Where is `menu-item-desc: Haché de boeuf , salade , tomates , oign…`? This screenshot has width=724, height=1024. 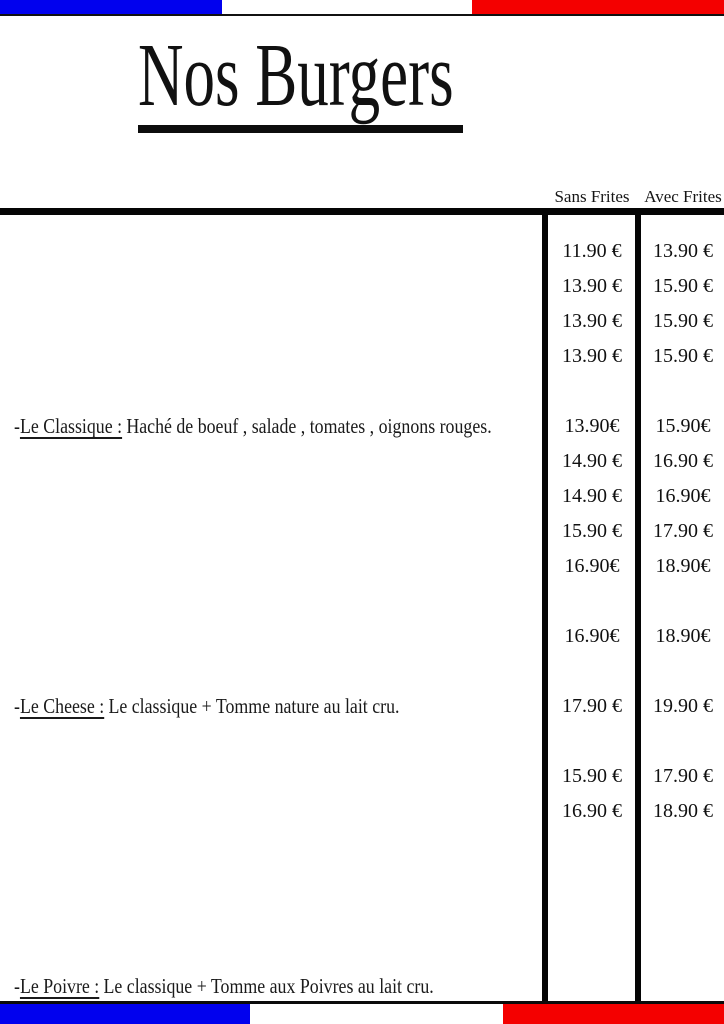
menu-item-desc: Haché de boeuf , salade , tomates , oign… is located at coordinates (309, 426).